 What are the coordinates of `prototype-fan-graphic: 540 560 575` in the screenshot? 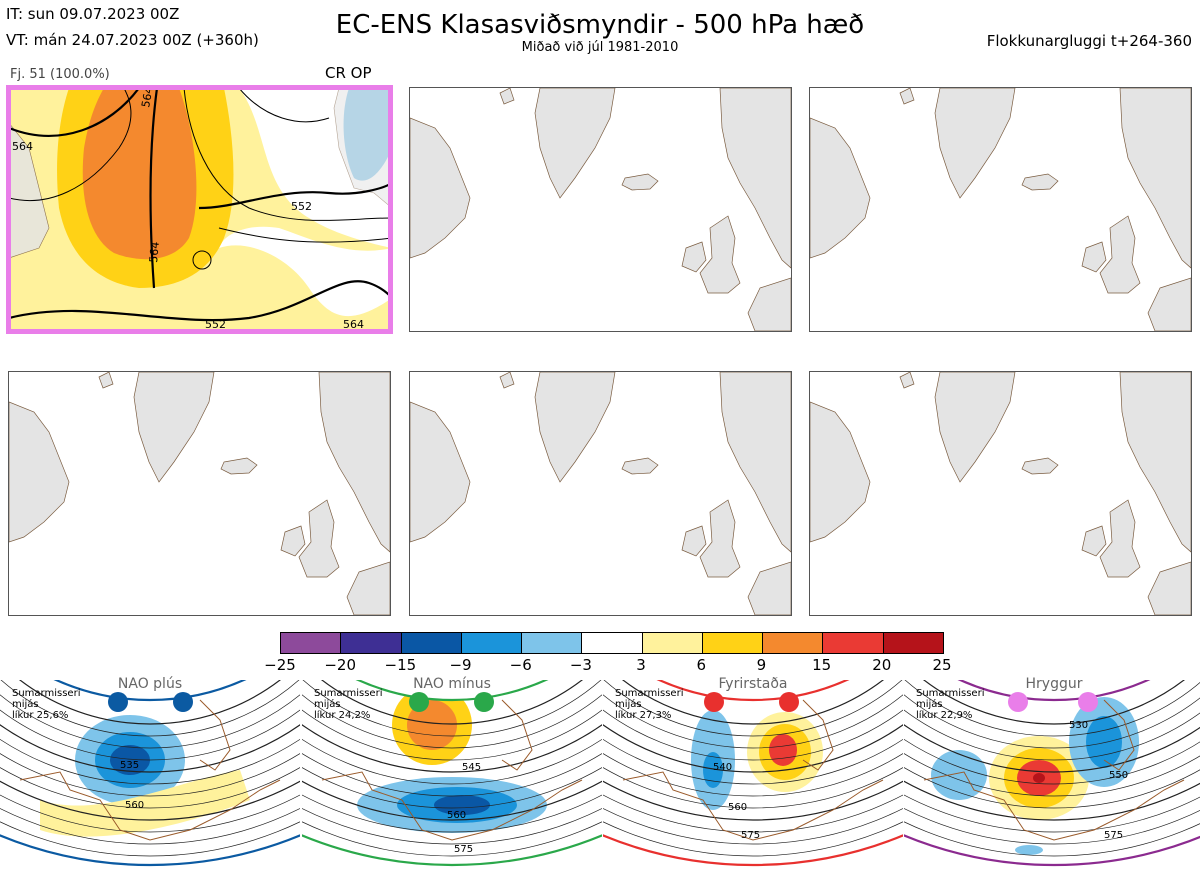 It's located at (753, 773).